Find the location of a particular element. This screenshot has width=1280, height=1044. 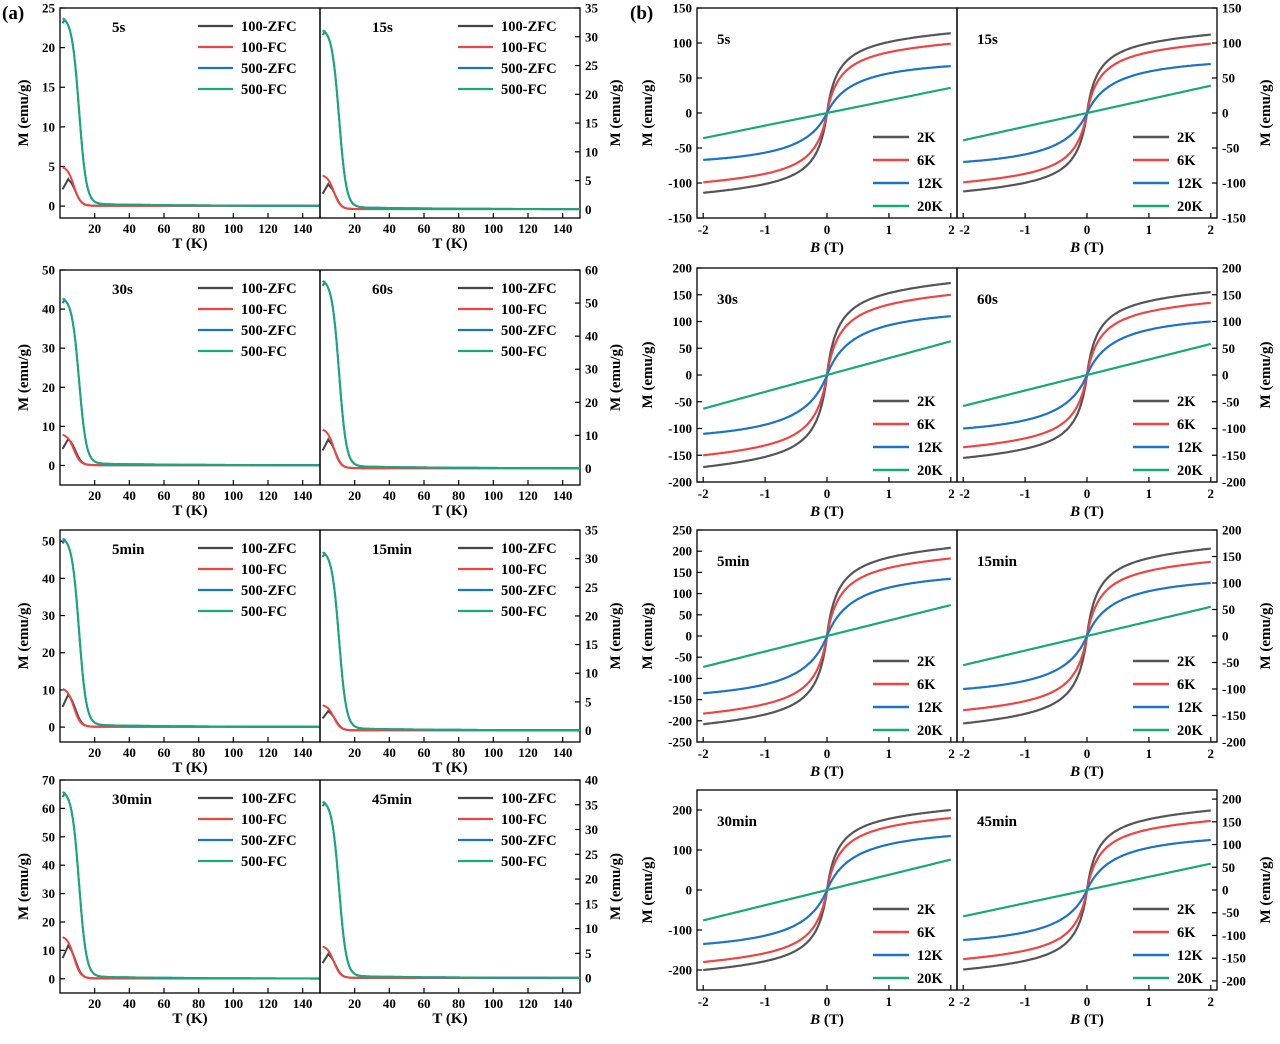

sample-label: 30min is located at coordinates (132, 800).